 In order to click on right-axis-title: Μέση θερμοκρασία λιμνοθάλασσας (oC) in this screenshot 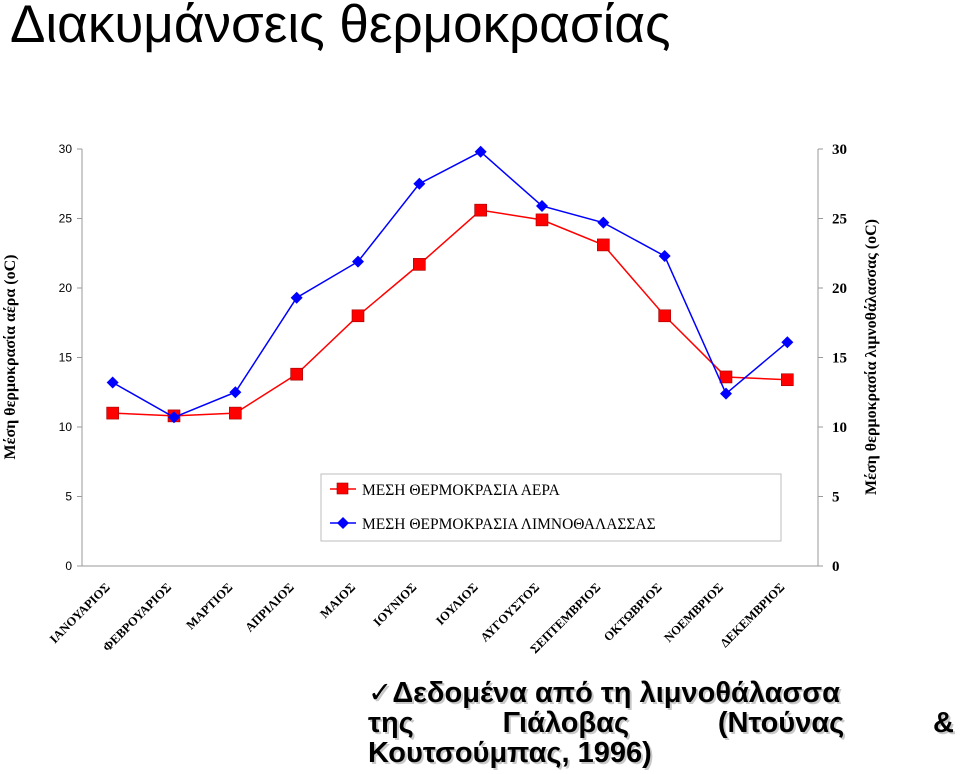, I will do `click(871, 357)`.